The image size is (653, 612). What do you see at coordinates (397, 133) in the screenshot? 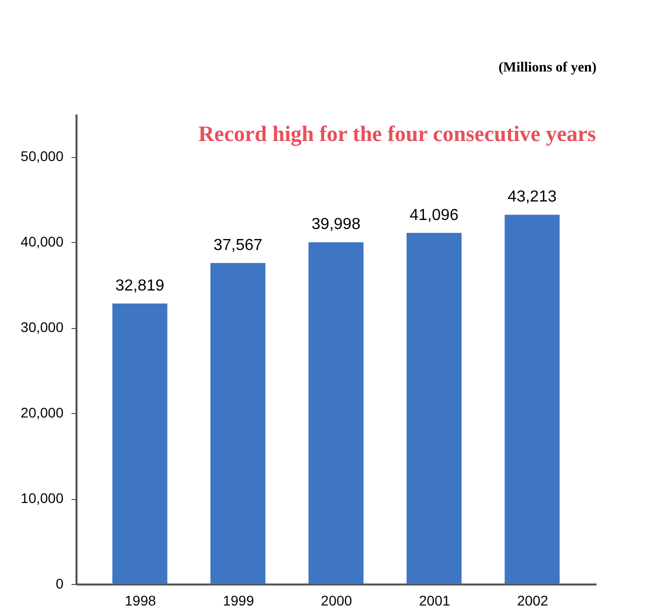
I see `chart-title: Record high for the four consecutive years` at bounding box center [397, 133].